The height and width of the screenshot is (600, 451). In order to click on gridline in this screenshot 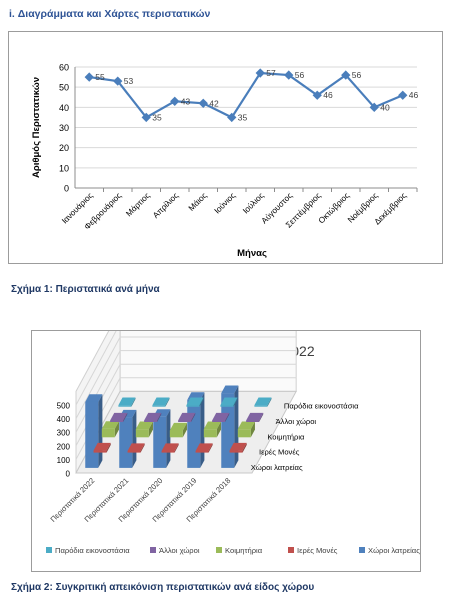, I will do `click(186, 377)`.